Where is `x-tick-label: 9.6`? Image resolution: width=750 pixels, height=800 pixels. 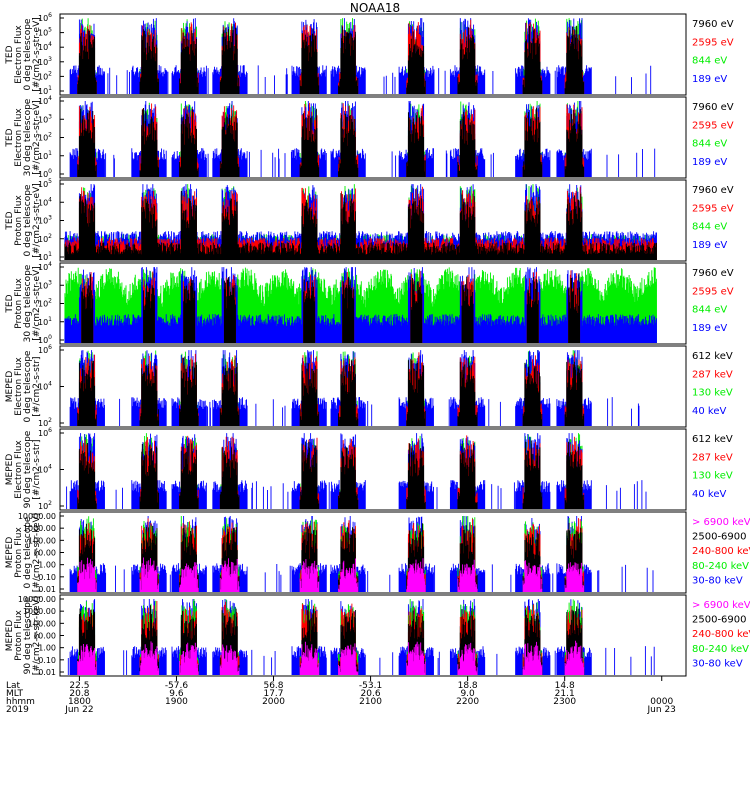
x-tick-label: 9.6 is located at coordinates (176, 694).